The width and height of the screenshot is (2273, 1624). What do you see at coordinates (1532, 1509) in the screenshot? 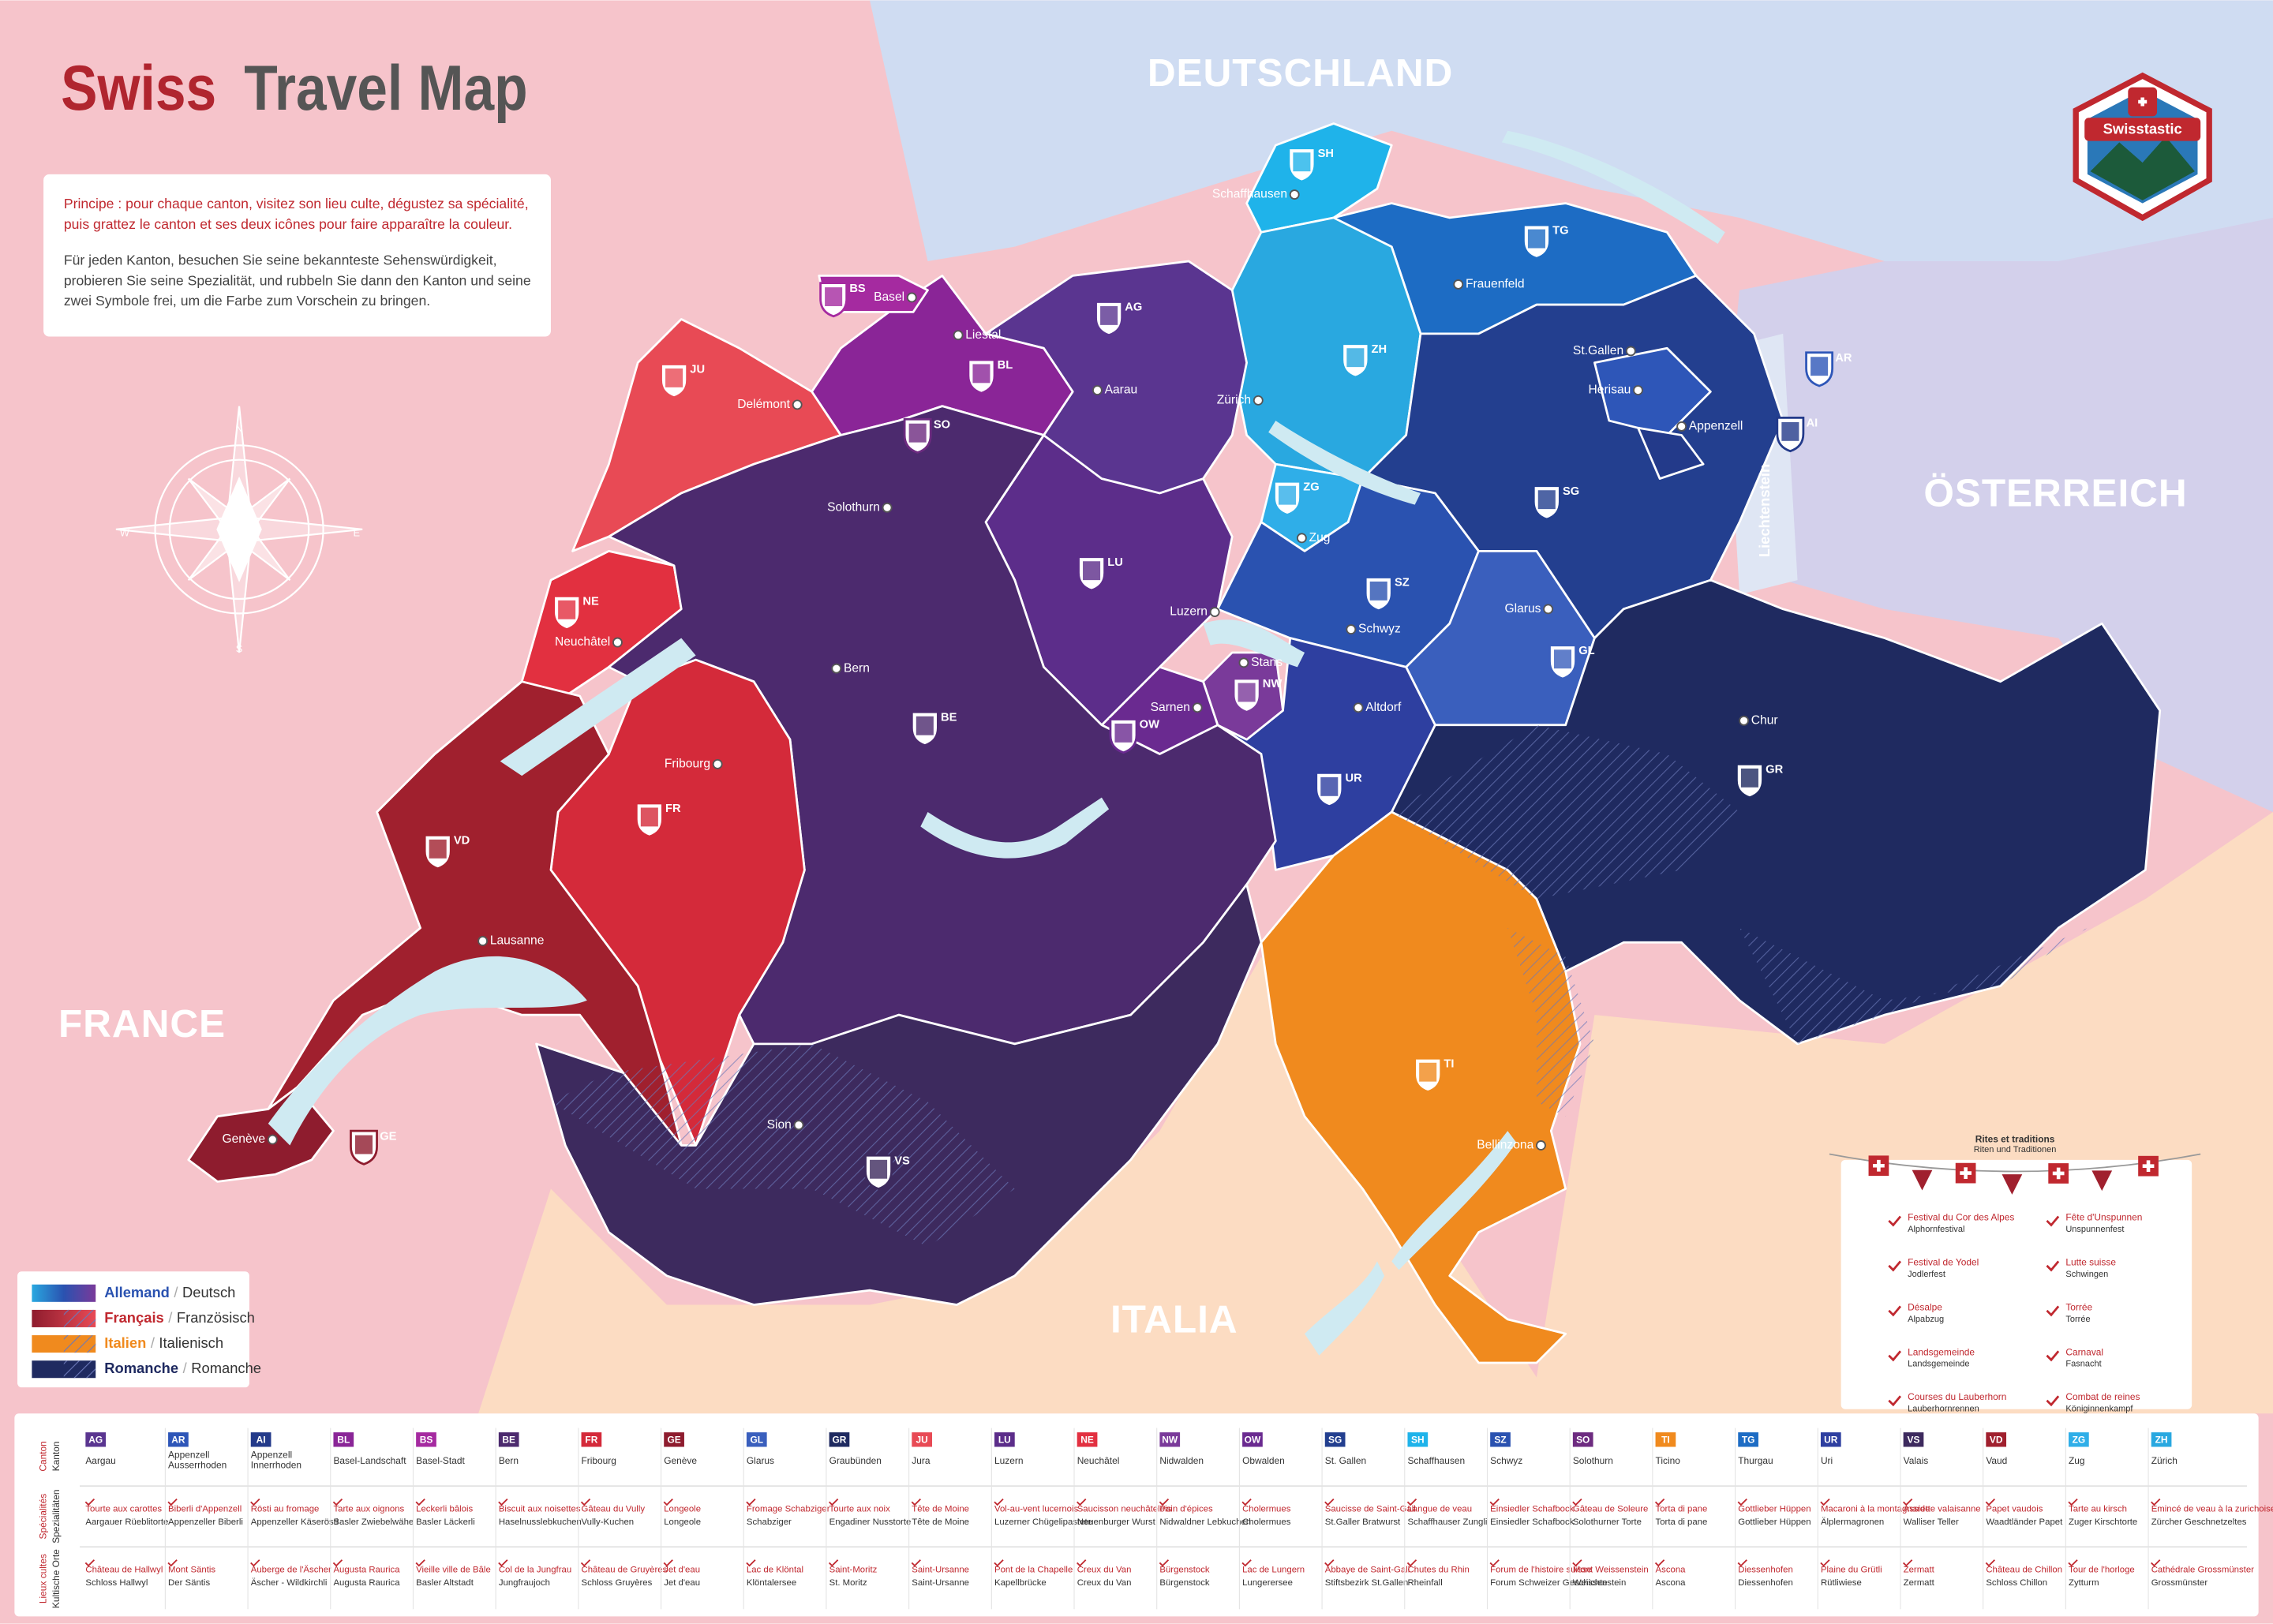
I see `spec-fr: Einsiedler Schafbock` at bounding box center [1532, 1509].